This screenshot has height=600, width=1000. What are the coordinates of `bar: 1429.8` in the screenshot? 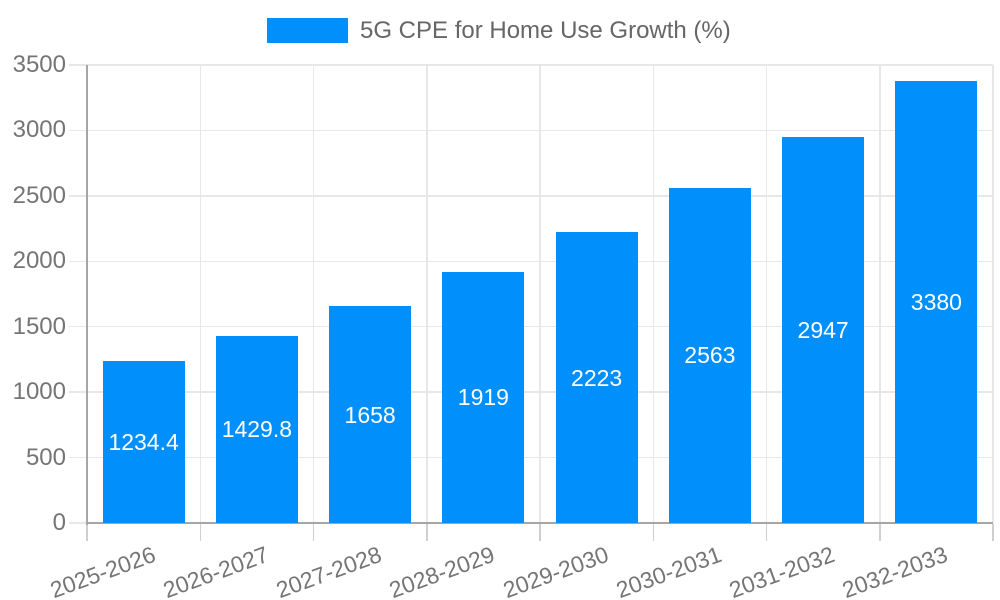 It's located at (256, 429).